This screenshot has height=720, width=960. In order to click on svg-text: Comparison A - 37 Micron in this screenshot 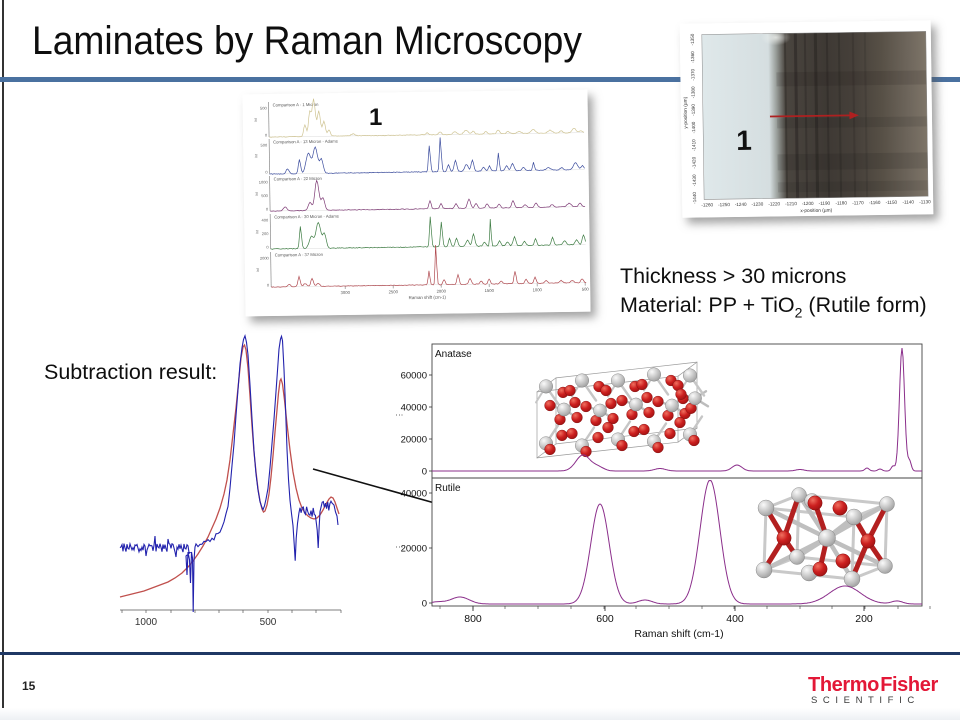, I will do `click(299, 255)`.